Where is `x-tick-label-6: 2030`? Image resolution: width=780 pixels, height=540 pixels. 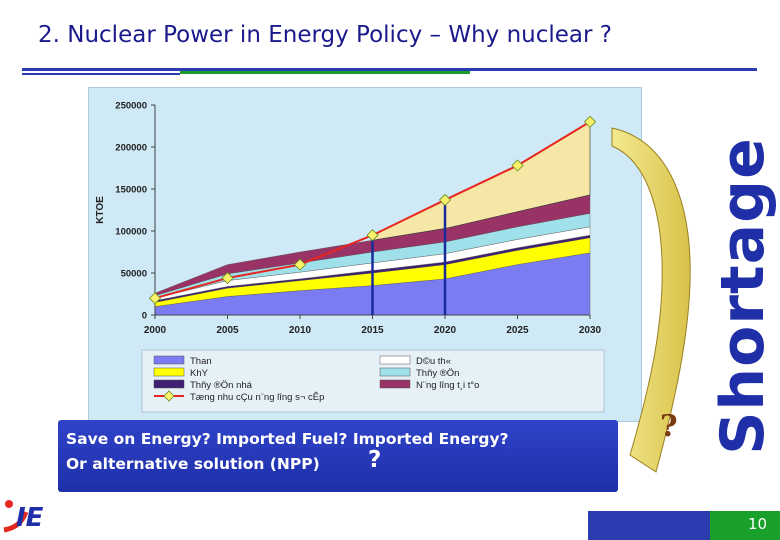 x-tick-label-6: 2030 is located at coordinates (590, 330).